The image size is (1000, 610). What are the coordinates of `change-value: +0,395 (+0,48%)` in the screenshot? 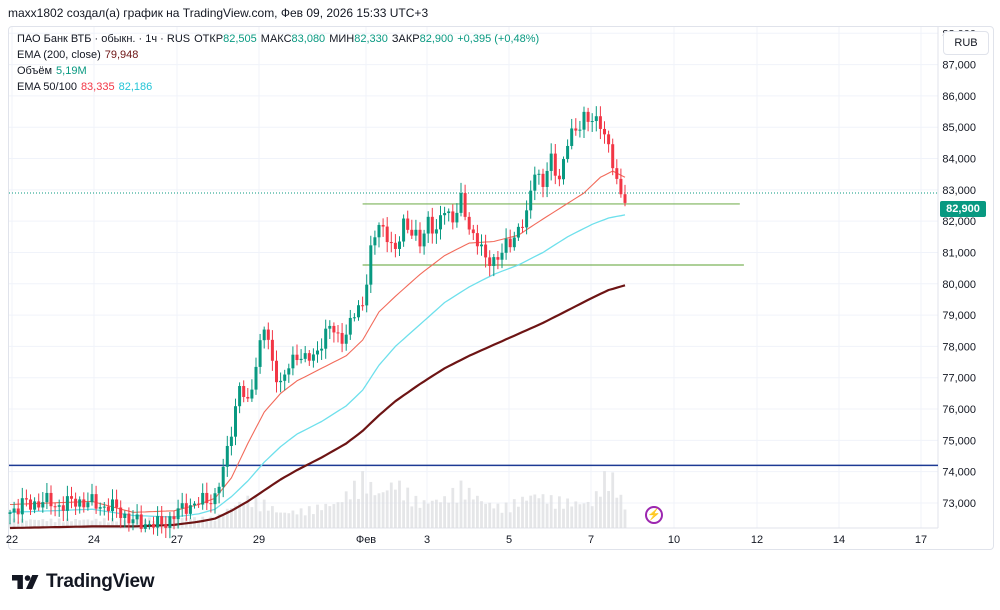 It's located at (498, 39).